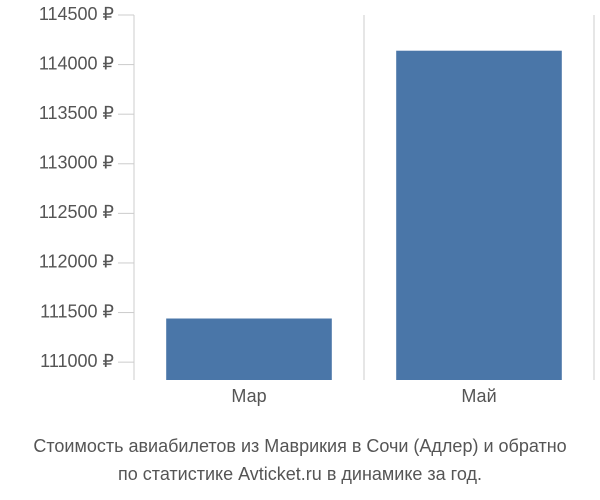  I want to click on x-tick-label: Май, so click(478, 396).